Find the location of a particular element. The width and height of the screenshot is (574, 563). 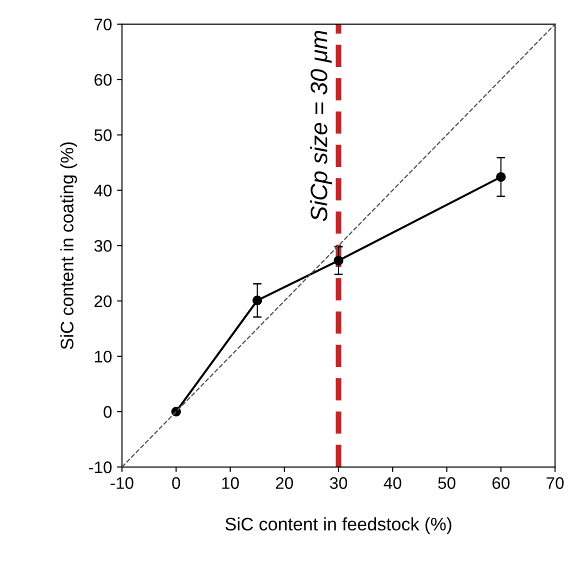

x-tick-label: -10 is located at coordinates (122, 483).